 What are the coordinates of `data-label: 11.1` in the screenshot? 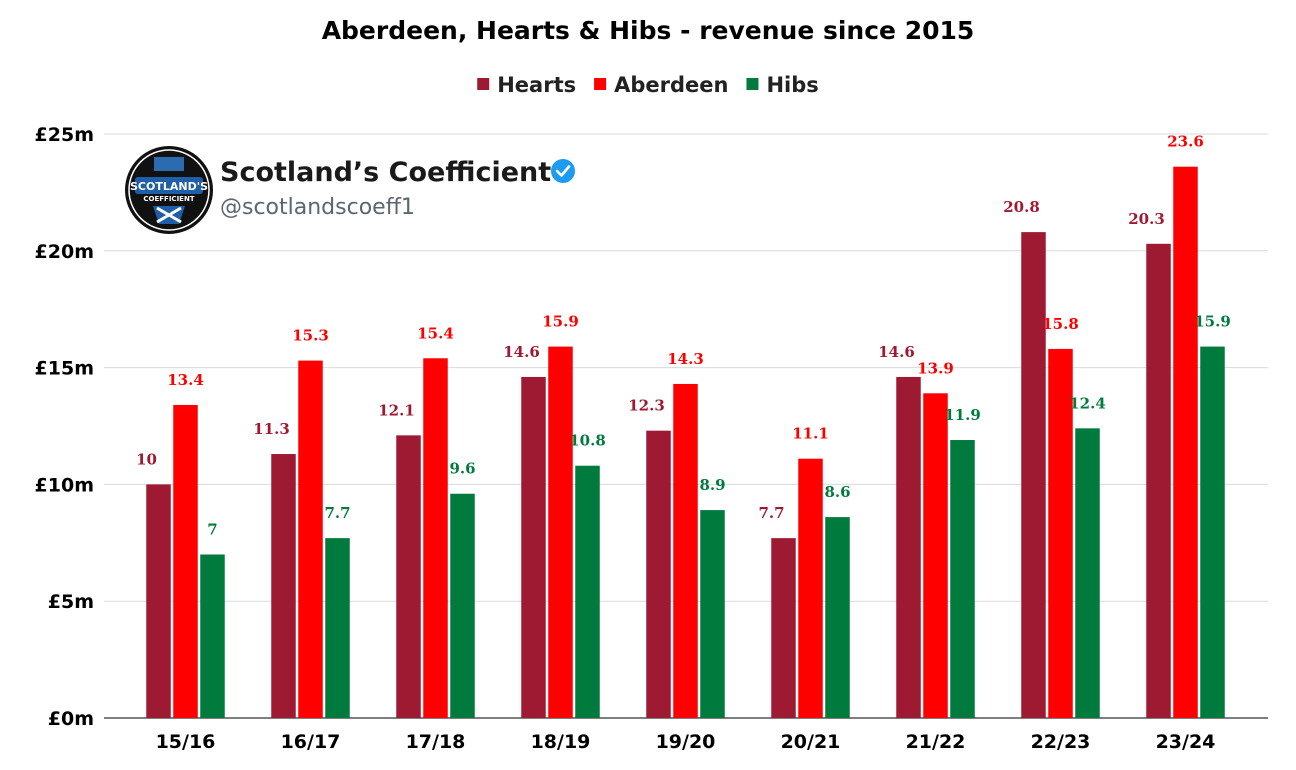 It's located at (810, 434).